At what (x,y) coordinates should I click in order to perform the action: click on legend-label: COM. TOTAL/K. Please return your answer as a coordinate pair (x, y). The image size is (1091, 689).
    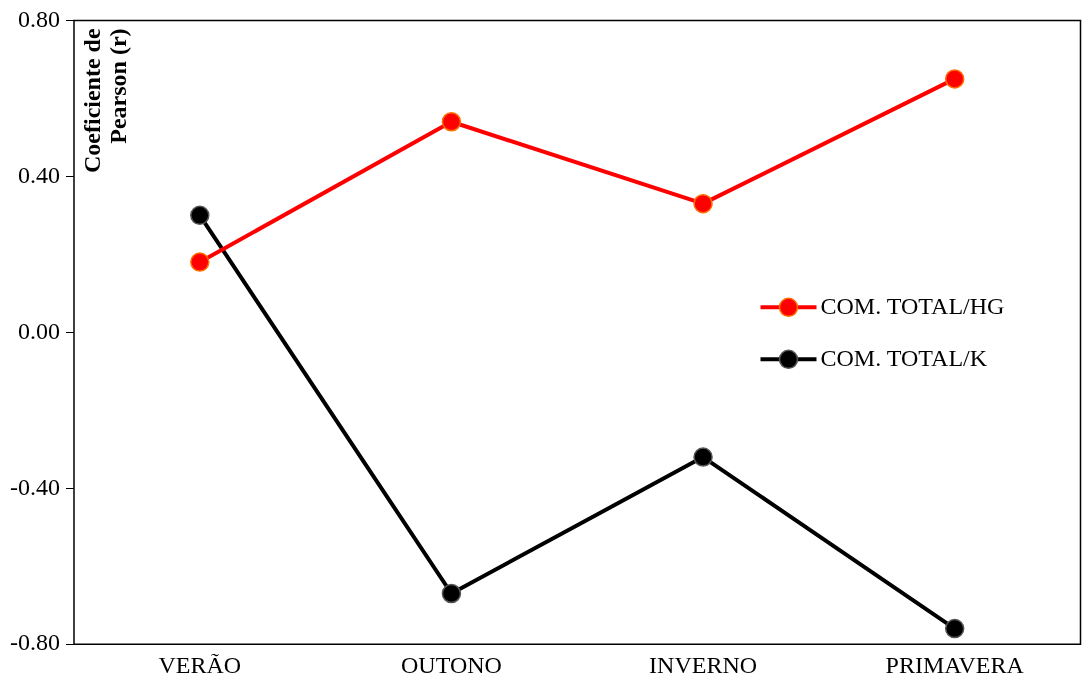
    Looking at the image, I should click on (904, 357).